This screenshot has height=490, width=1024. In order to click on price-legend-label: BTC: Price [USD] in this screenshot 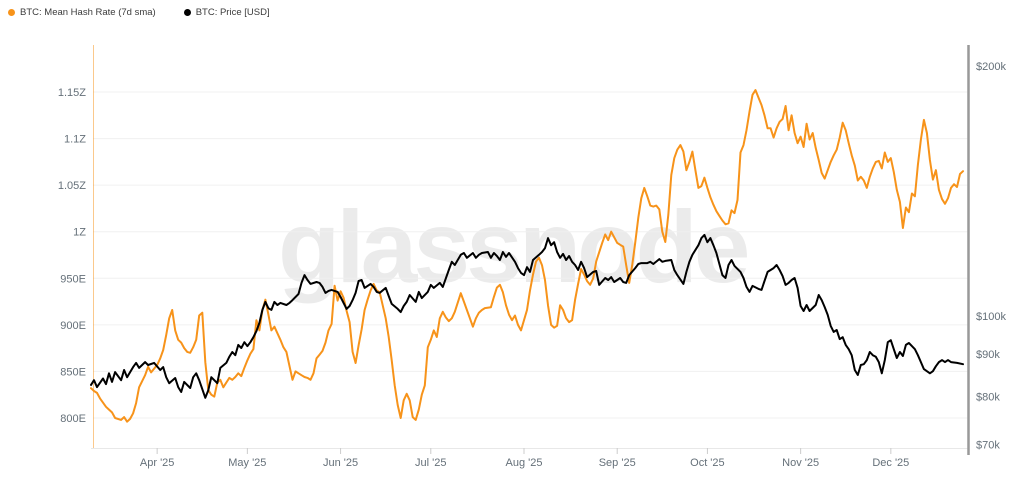, I will do `click(232, 12)`.